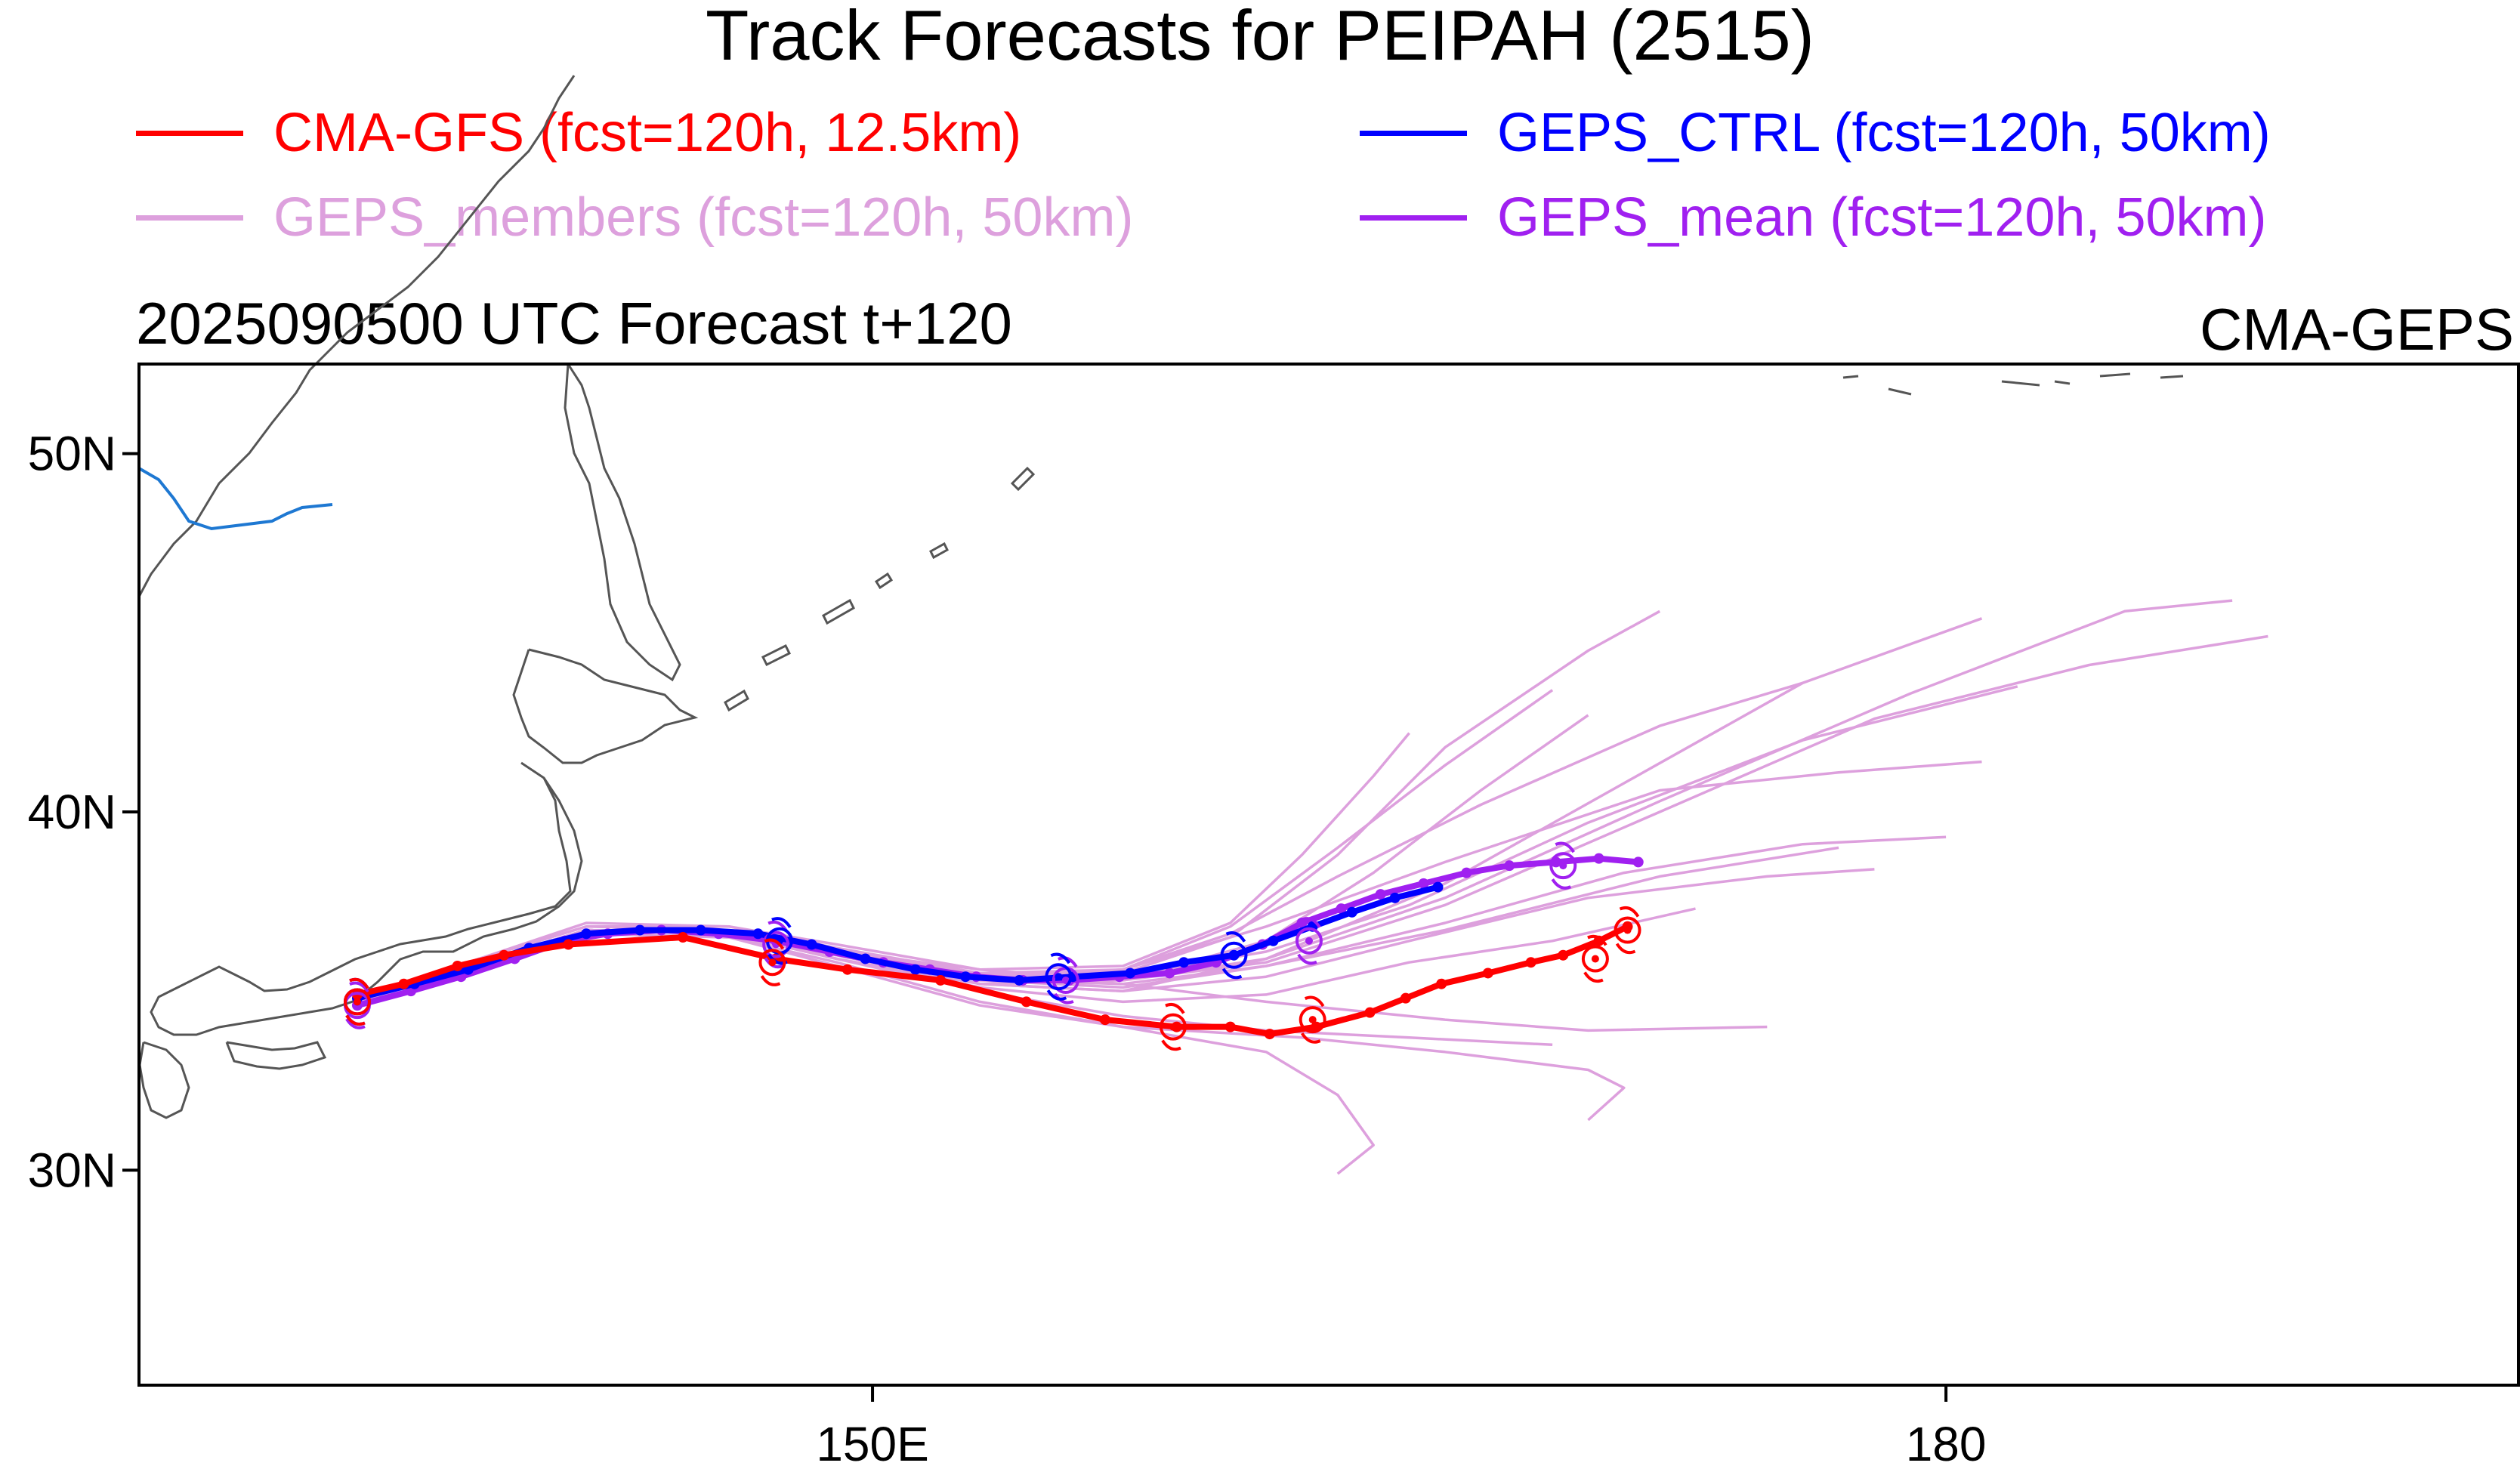 The height and width of the screenshot is (1469, 2520). I want to click on geps-ctrl-track-line, so click(897, 942).